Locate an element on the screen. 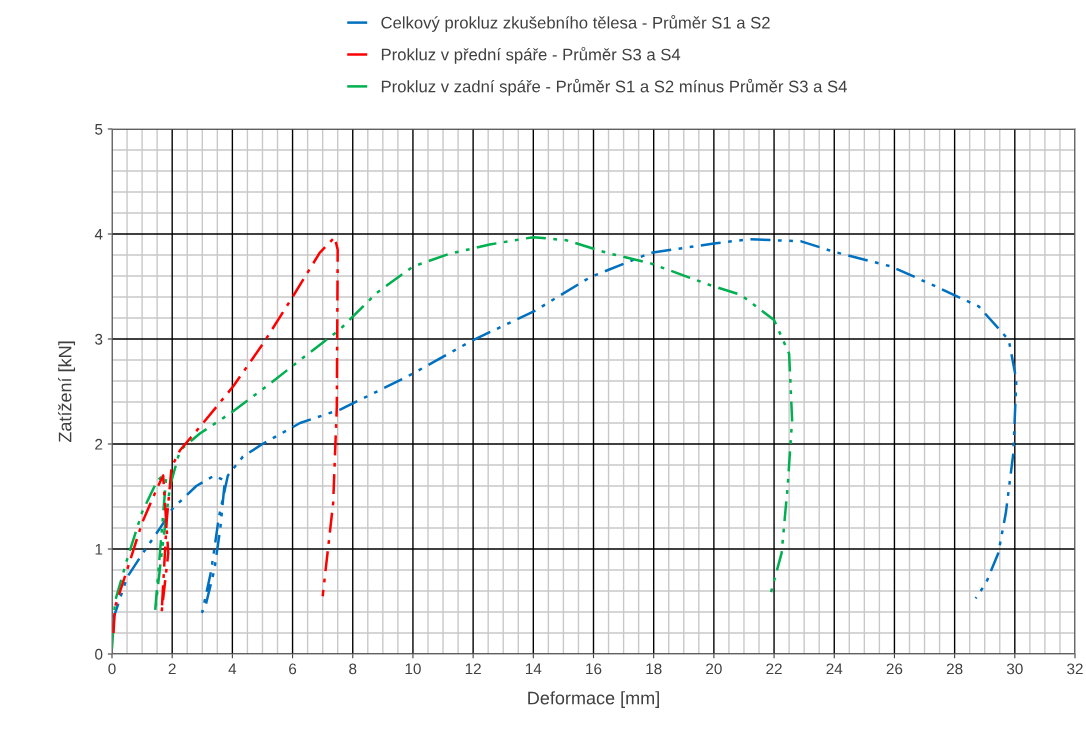 The image size is (1086, 731). x-axis-title: Deformace [mm] is located at coordinates (593, 699).